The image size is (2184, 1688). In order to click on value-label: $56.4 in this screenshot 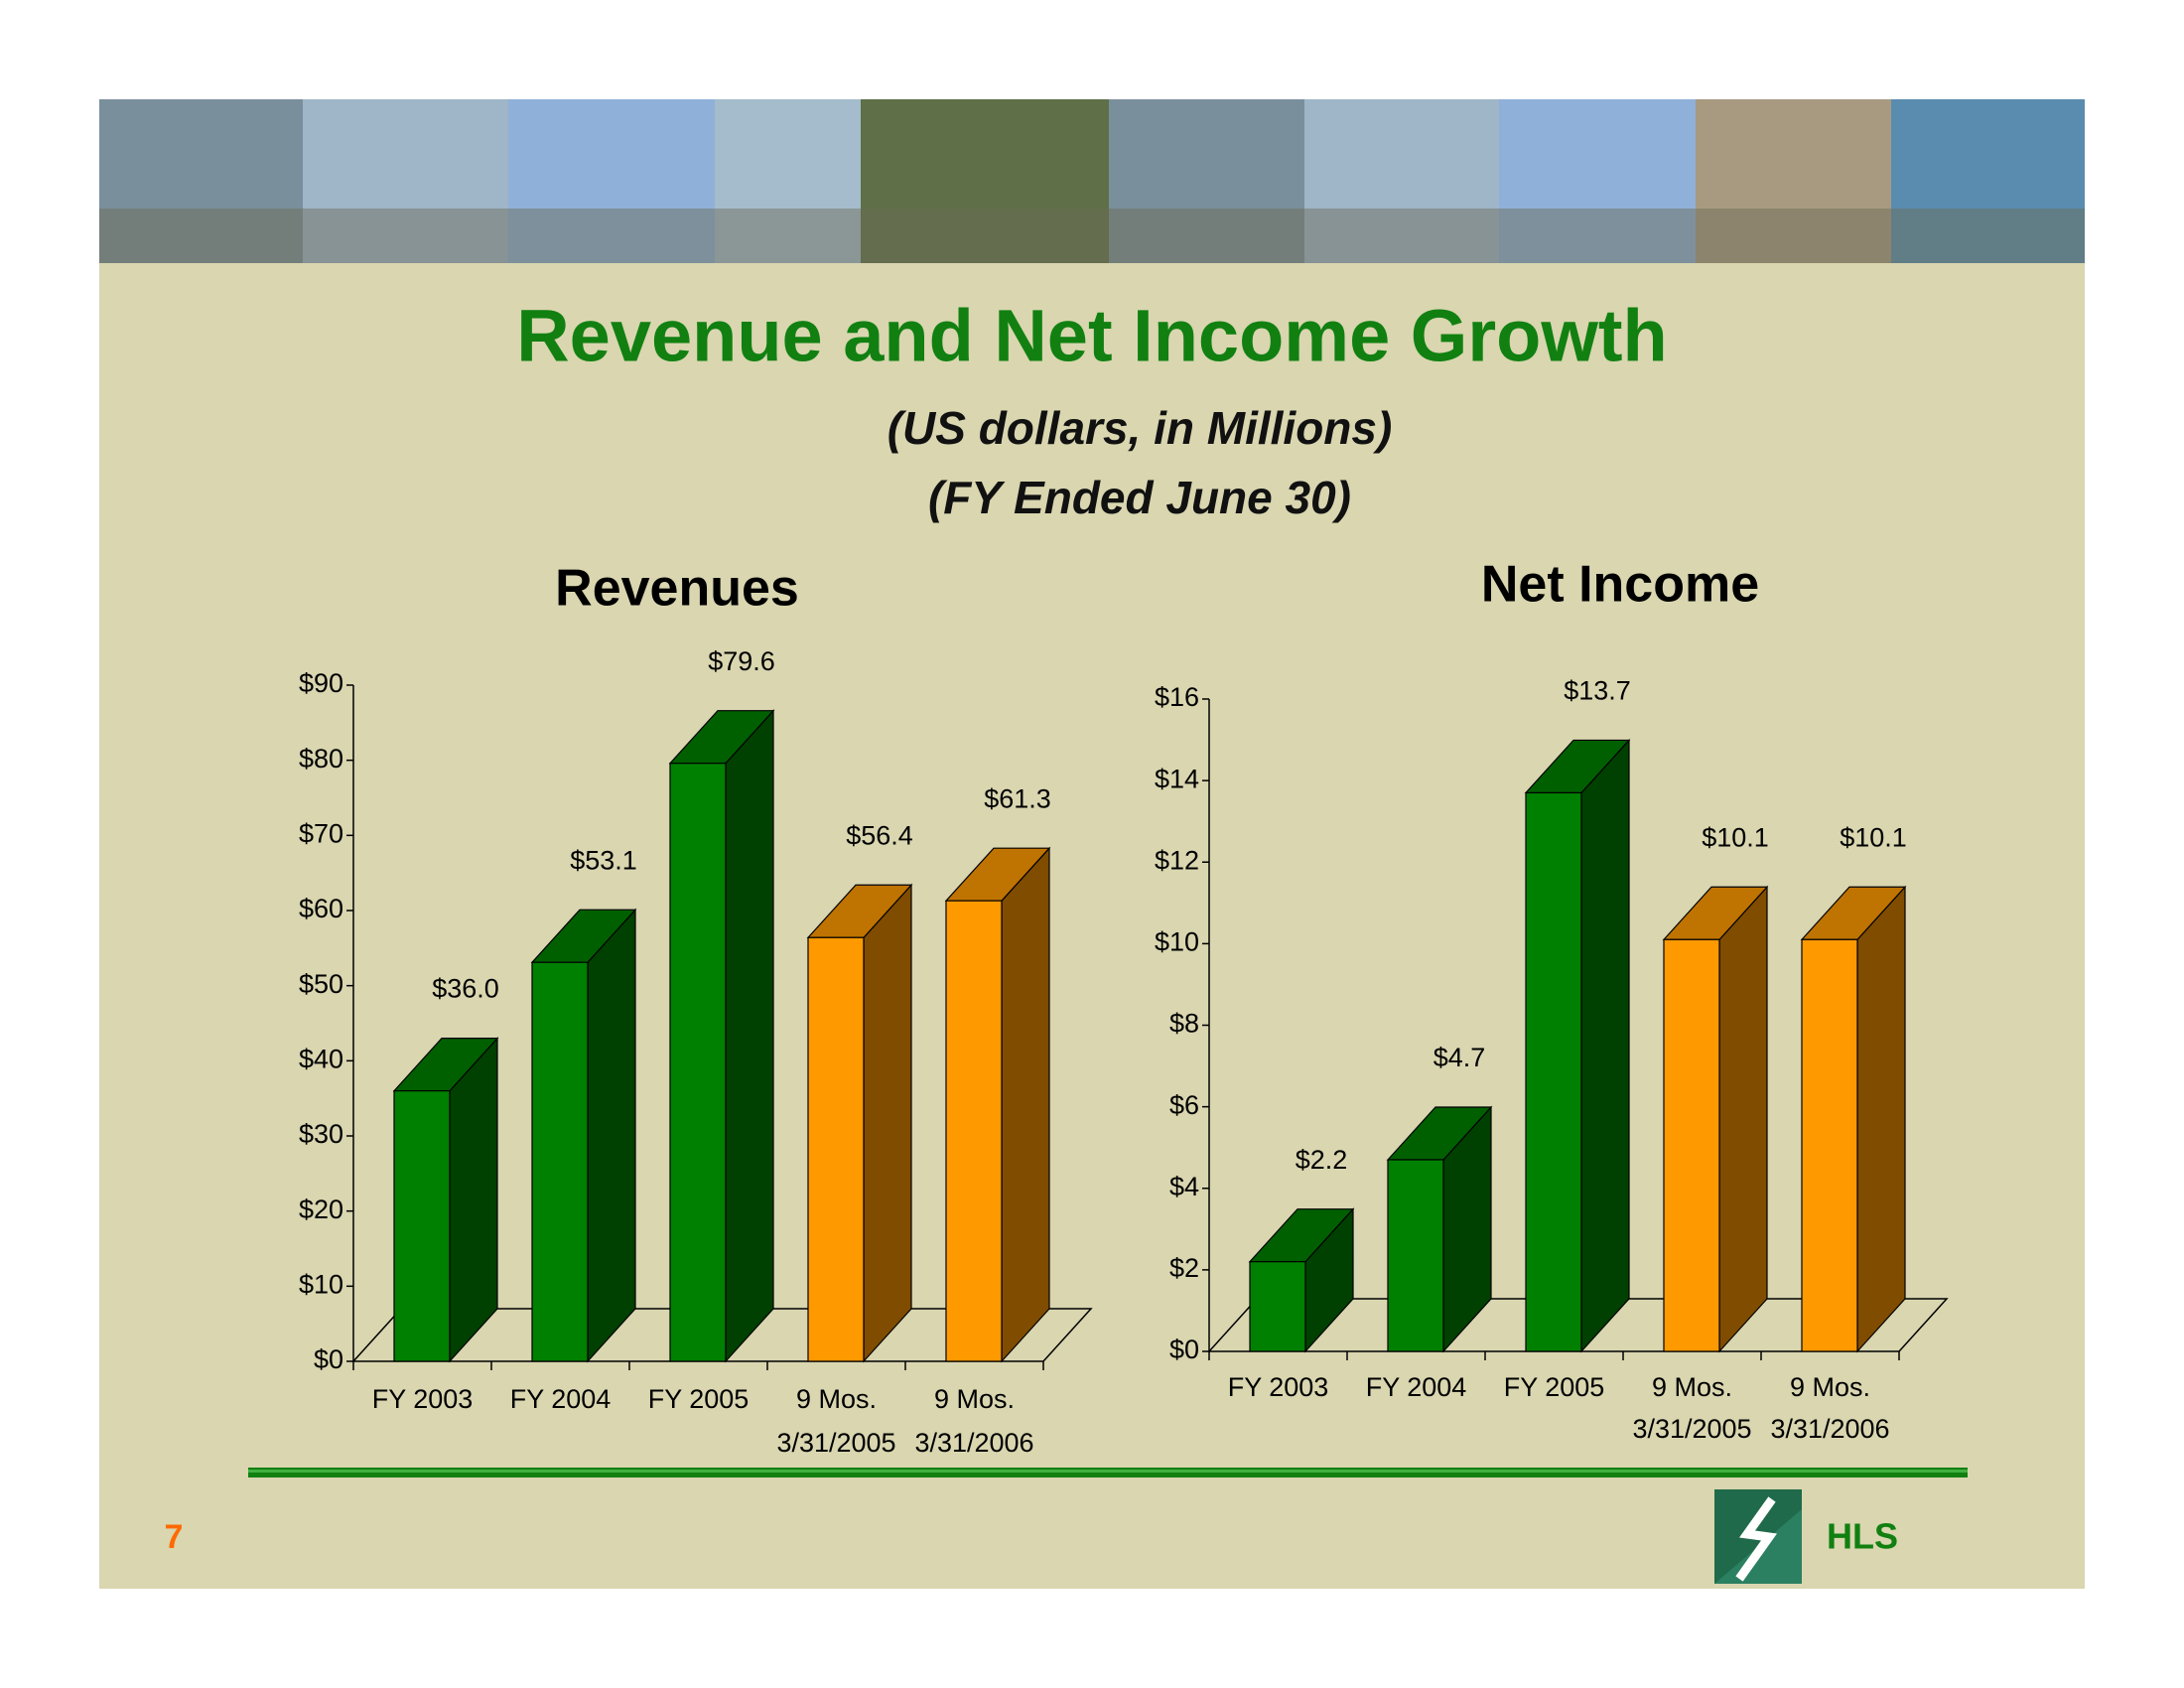, I will do `click(879, 835)`.